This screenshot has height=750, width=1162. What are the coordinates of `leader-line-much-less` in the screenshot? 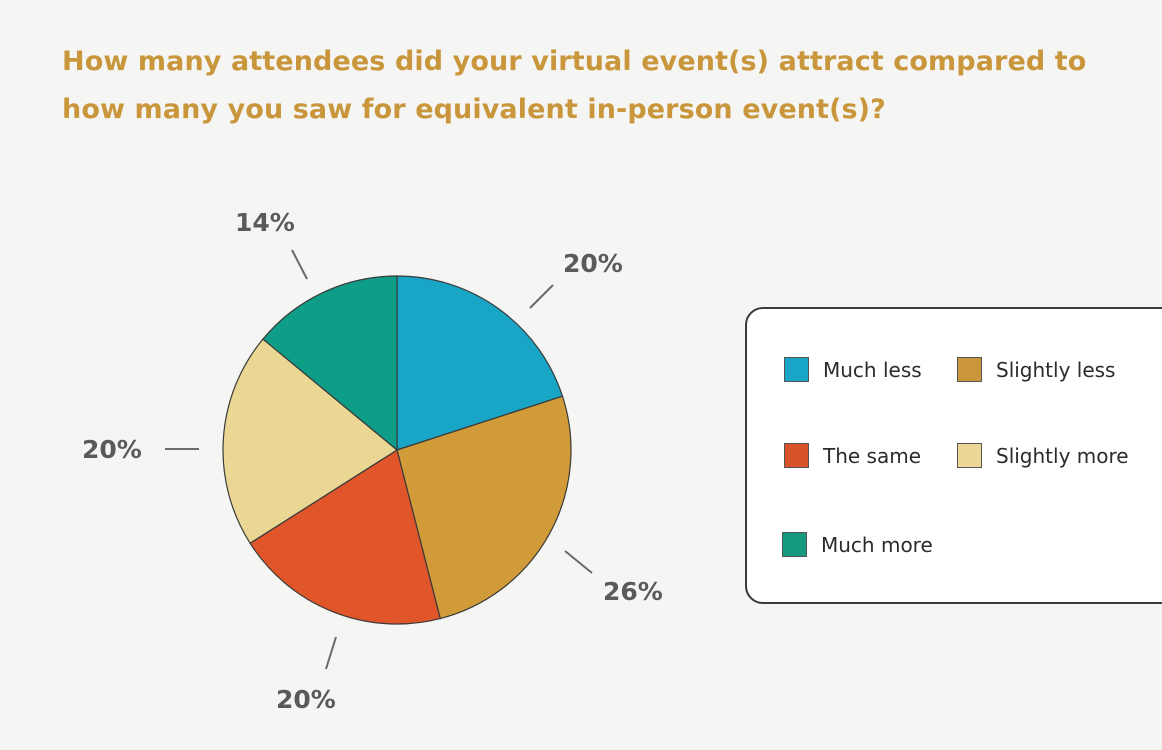 It's located at (541, 296).